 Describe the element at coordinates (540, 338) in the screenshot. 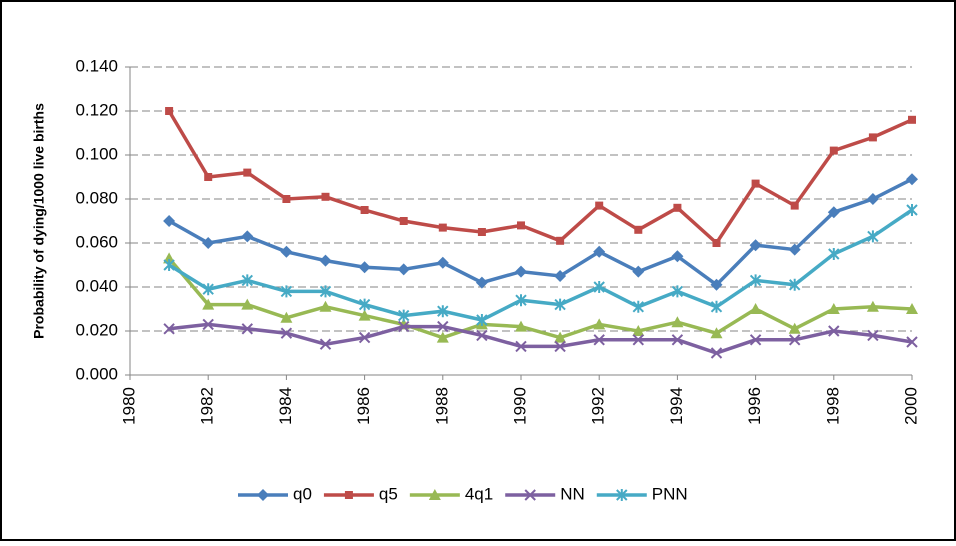

I see `series-line` at that location.